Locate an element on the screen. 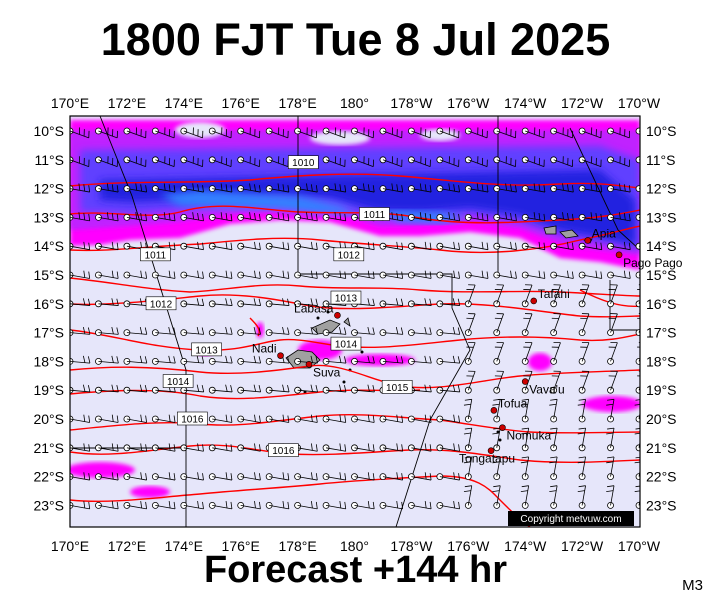 The image size is (711, 600). isobar-label: 1016 is located at coordinates (283, 450).